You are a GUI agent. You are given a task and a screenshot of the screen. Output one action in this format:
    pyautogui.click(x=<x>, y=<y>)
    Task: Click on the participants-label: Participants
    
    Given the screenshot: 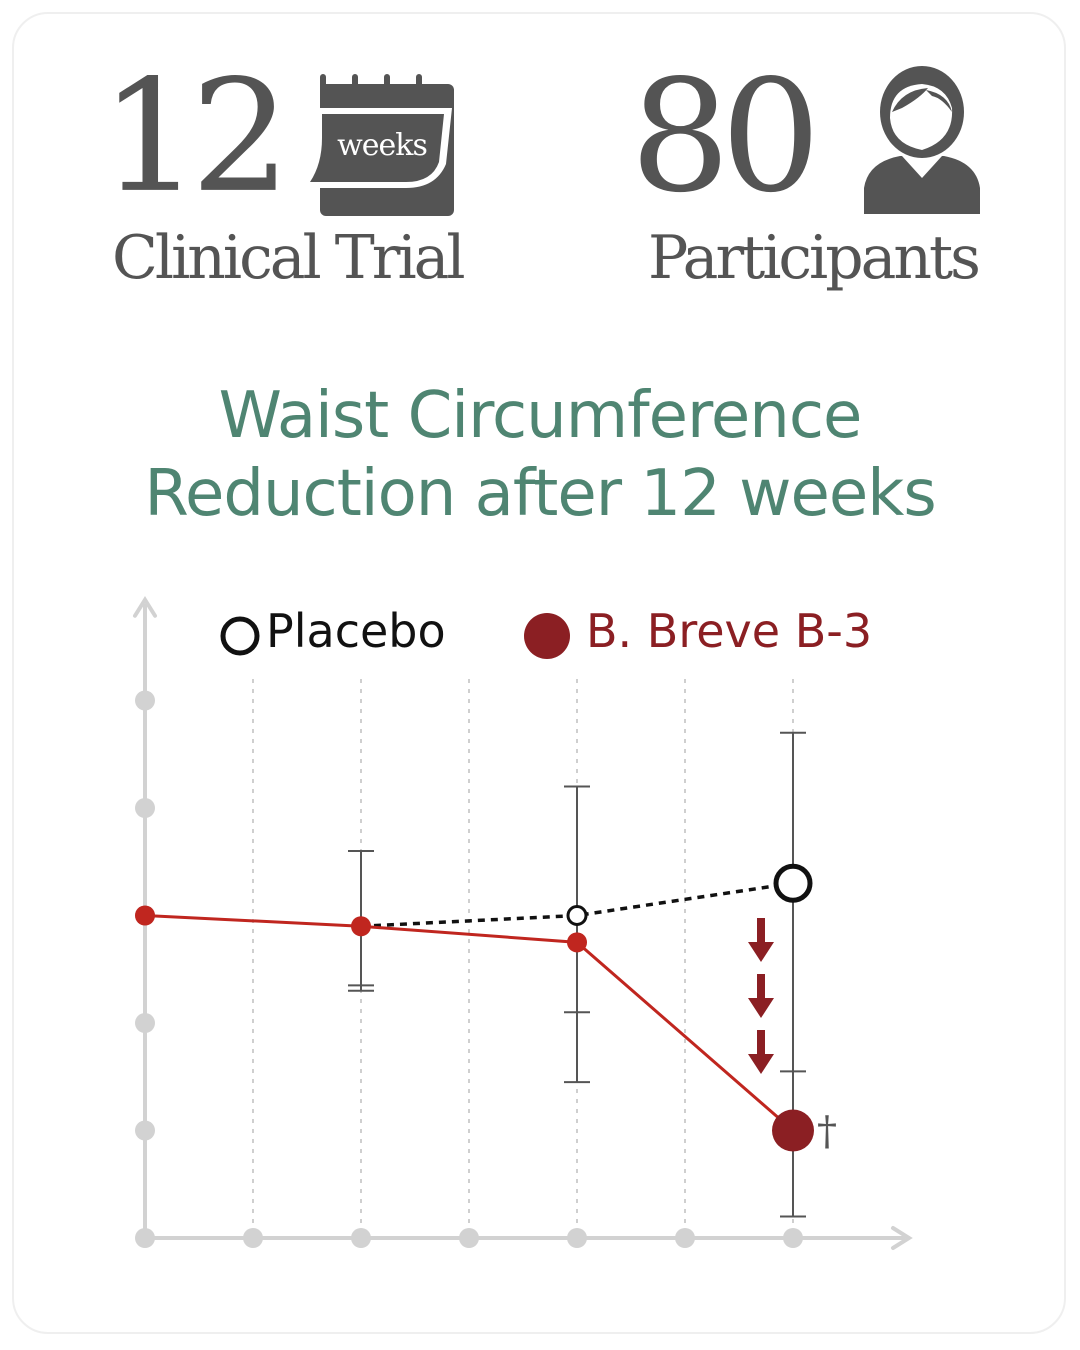 What is the action you would take?
    pyautogui.click(x=814, y=258)
    